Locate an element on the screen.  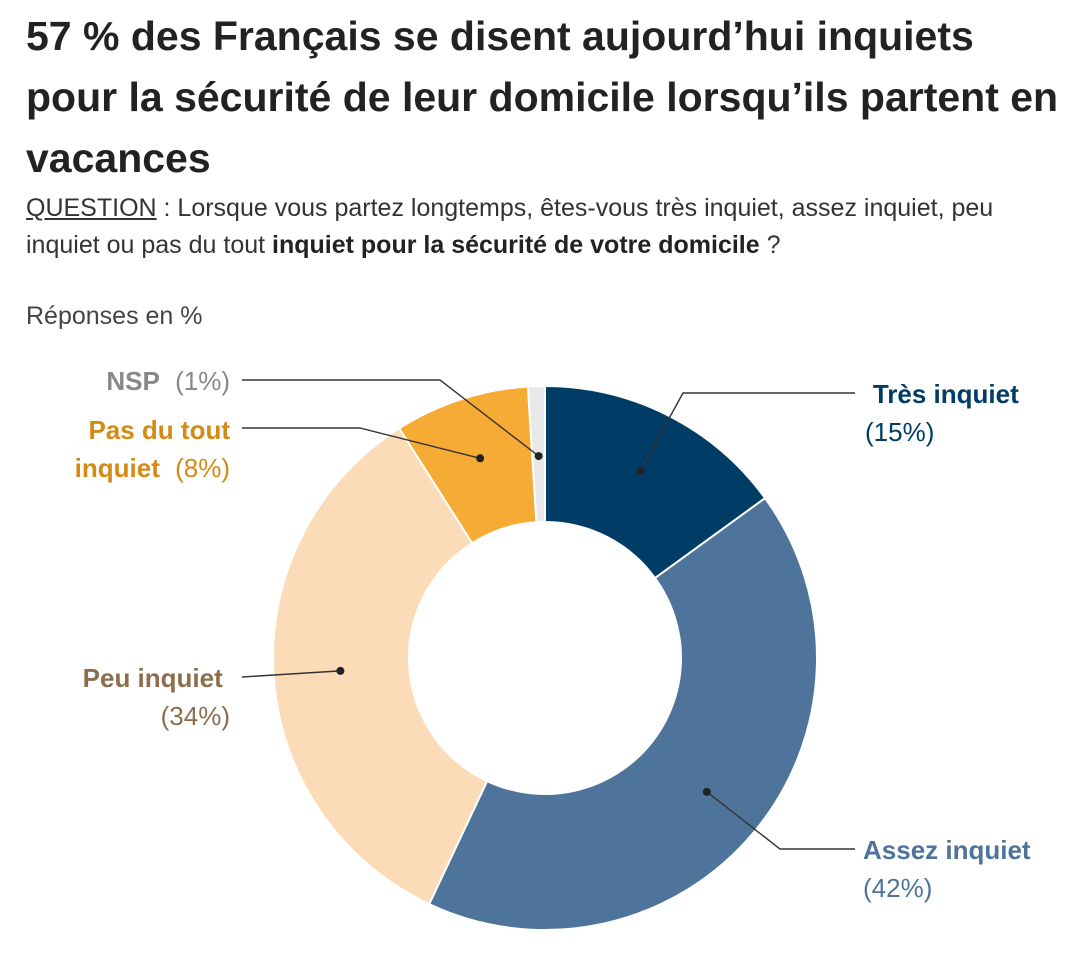
label-pas-du-tout-value: (8%) is located at coordinates (202, 468).